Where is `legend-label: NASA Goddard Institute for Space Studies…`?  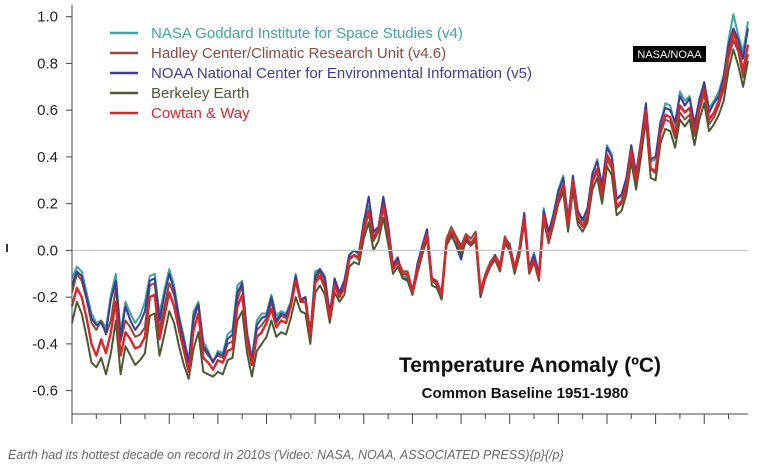
legend-label: NASA Goddard Institute for Space Studies… is located at coordinates (307, 33).